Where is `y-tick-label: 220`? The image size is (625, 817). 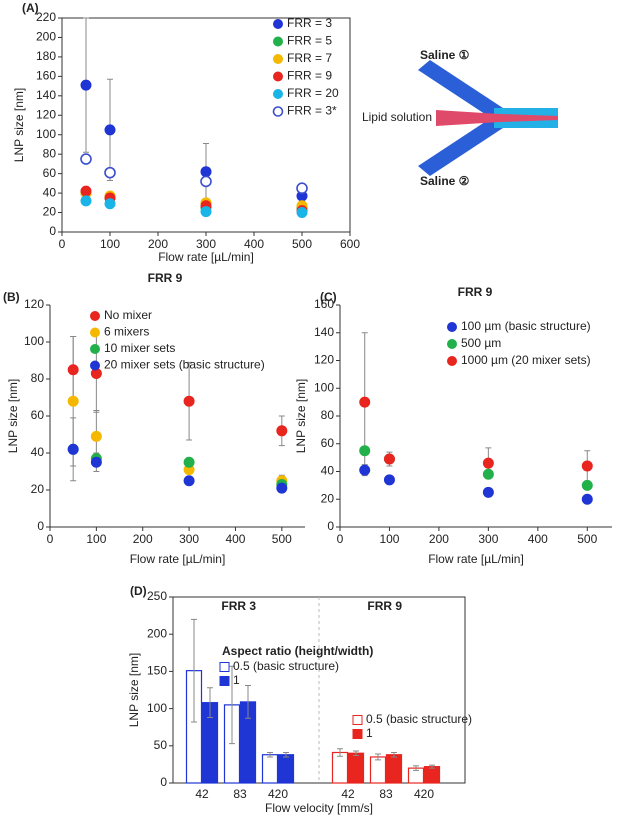
y-tick-label: 220 is located at coordinates (46, 17).